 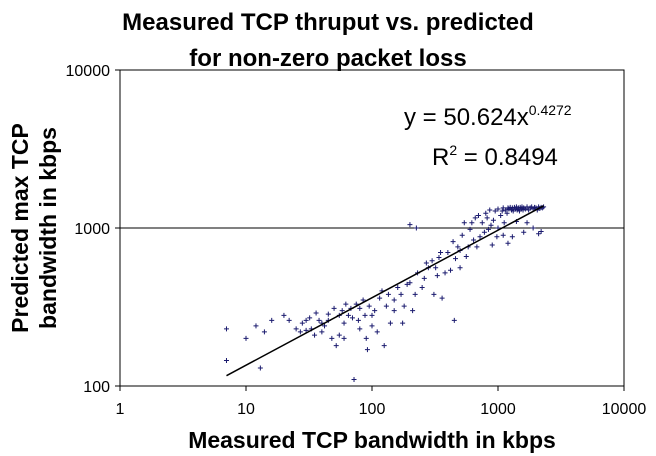 I want to click on y-axis-title-line-2: bandwidth in kbps, so click(x=48, y=228).